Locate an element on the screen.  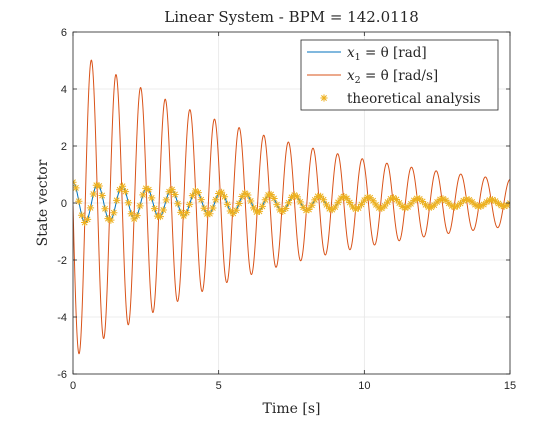
y-tick-label: -6 is located at coordinates (62, 375).